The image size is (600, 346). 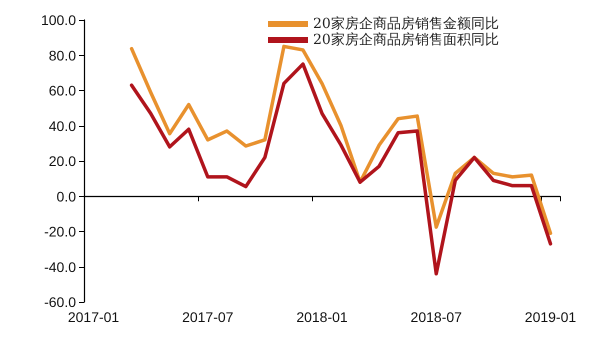 I want to click on y-tick-label: -20.0, so click(x=60, y=232).